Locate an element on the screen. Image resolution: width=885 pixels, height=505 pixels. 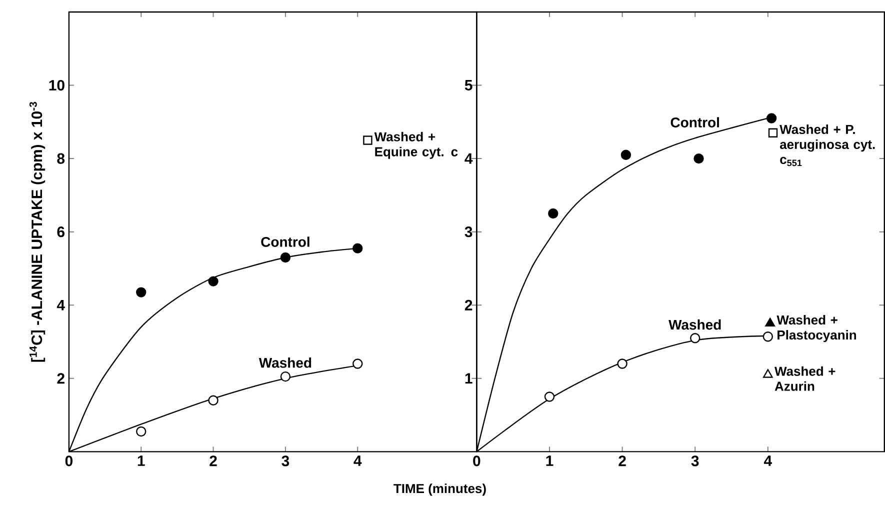
series-label: Washed + Plastocyanin is located at coordinates (816, 328).